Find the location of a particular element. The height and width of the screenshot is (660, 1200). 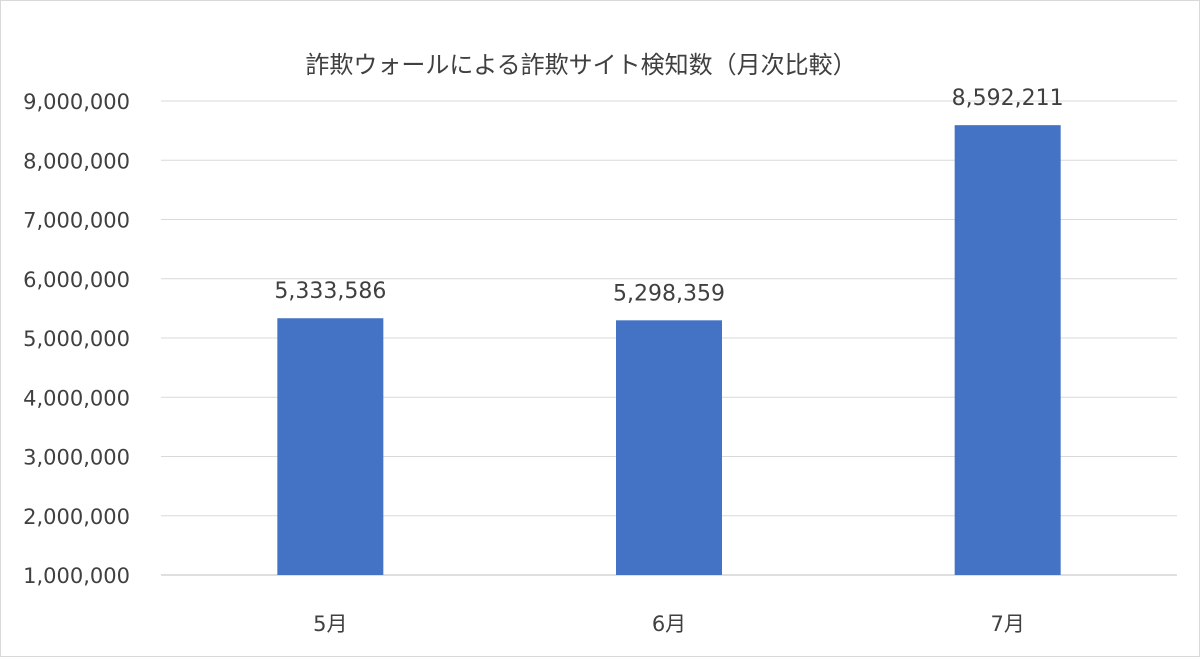

x-tick-label: 5月 is located at coordinates (330, 624).